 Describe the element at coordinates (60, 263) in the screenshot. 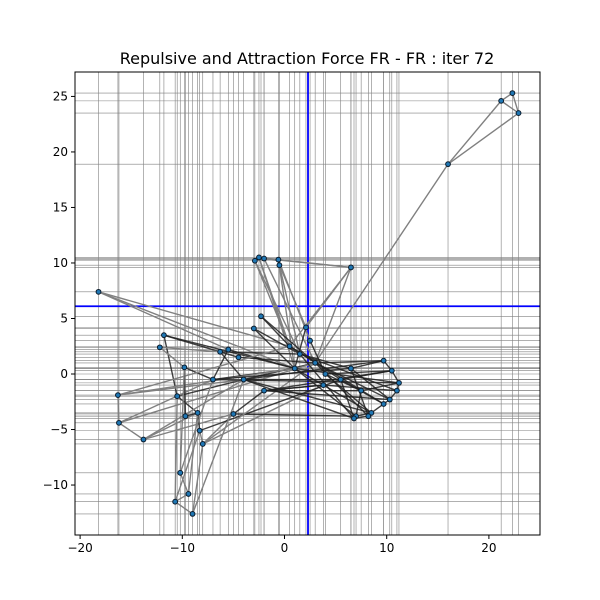

I see `y-tick-label: 10` at that location.